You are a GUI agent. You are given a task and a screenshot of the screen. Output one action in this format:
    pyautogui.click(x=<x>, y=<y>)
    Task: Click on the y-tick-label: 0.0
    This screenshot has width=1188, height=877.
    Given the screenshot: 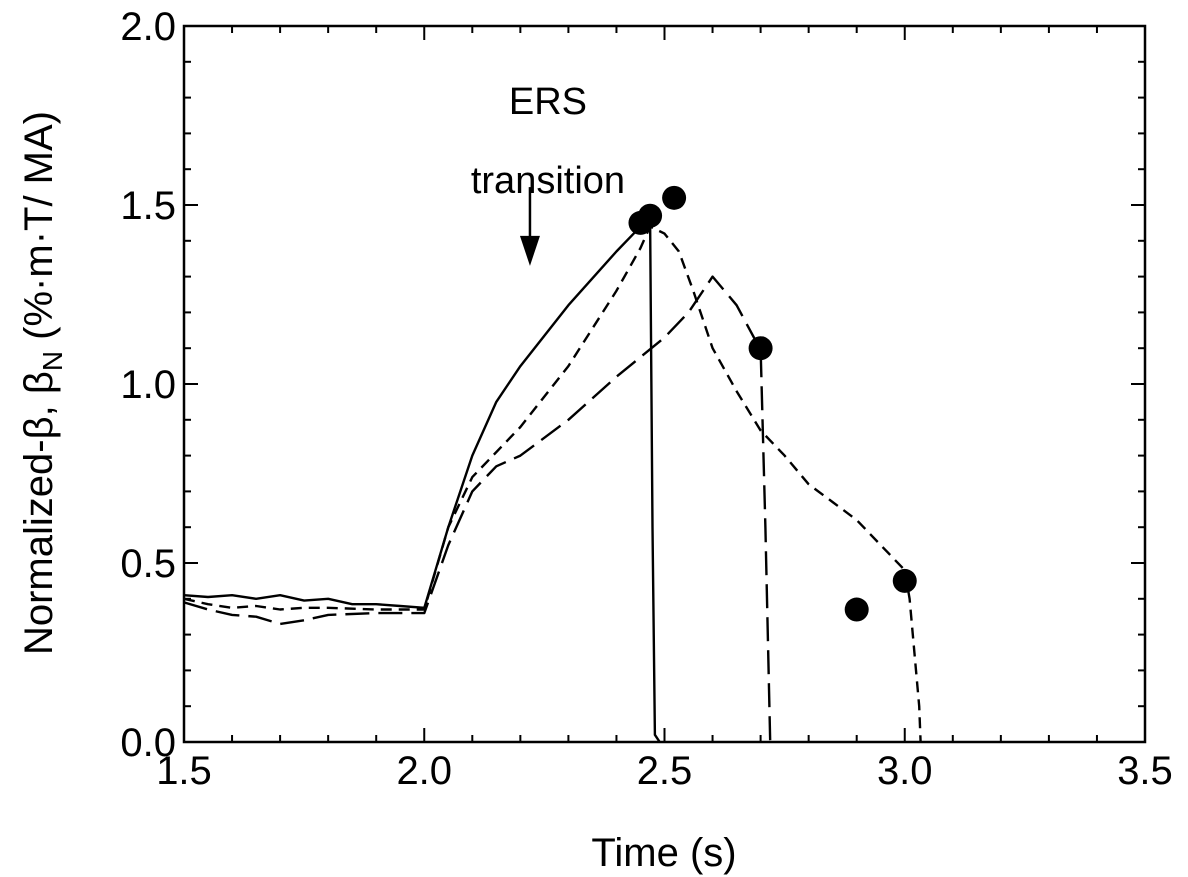 What is the action you would take?
    pyautogui.click(x=148, y=743)
    